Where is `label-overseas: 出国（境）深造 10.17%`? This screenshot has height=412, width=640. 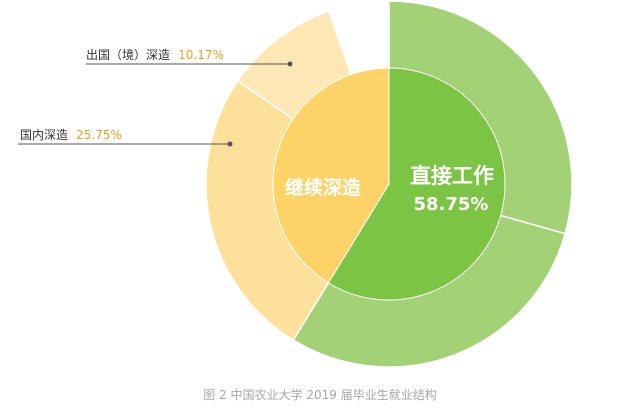
label-overseas: 出国（境）深造 10.17% is located at coordinates (155, 53).